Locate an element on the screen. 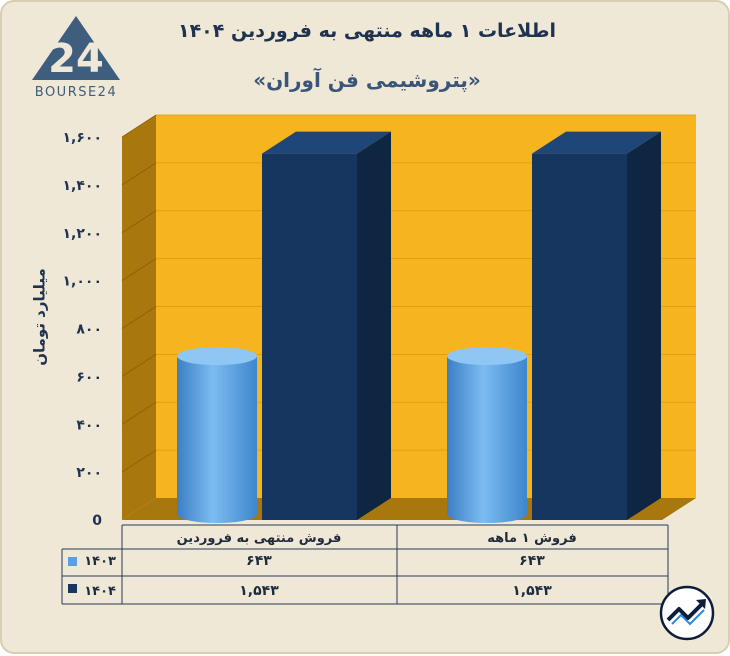 This screenshot has width=730, height=656. legend-series-name: ۱۴۰۳ is located at coordinates (100, 561).